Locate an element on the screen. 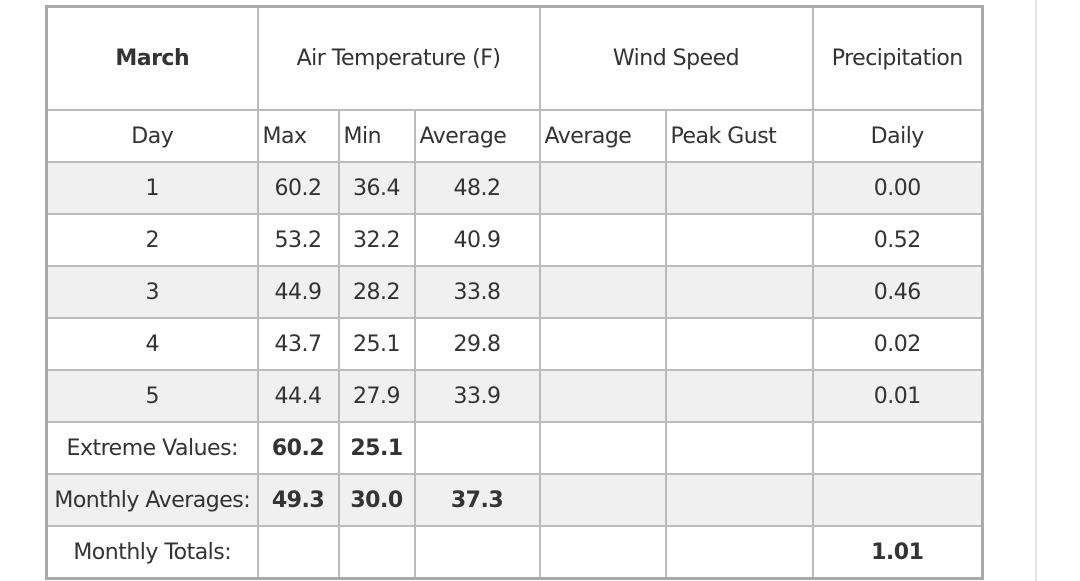 This screenshot has width=1080, height=581. header-title: March is located at coordinates (152, 58).